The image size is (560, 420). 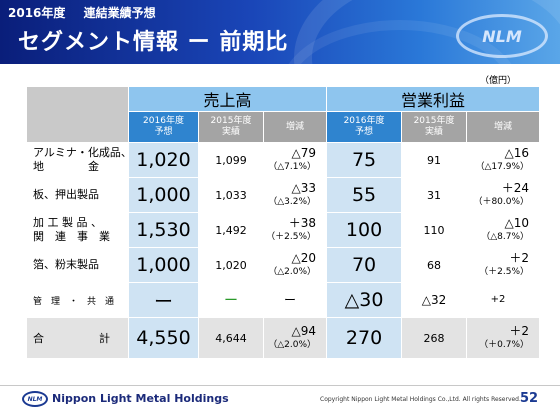 What do you see at coordinates (140, 398) in the screenshot?
I see `footer-company-name: Nippon Light Metal Holdings` at bounding box center [140, 398].